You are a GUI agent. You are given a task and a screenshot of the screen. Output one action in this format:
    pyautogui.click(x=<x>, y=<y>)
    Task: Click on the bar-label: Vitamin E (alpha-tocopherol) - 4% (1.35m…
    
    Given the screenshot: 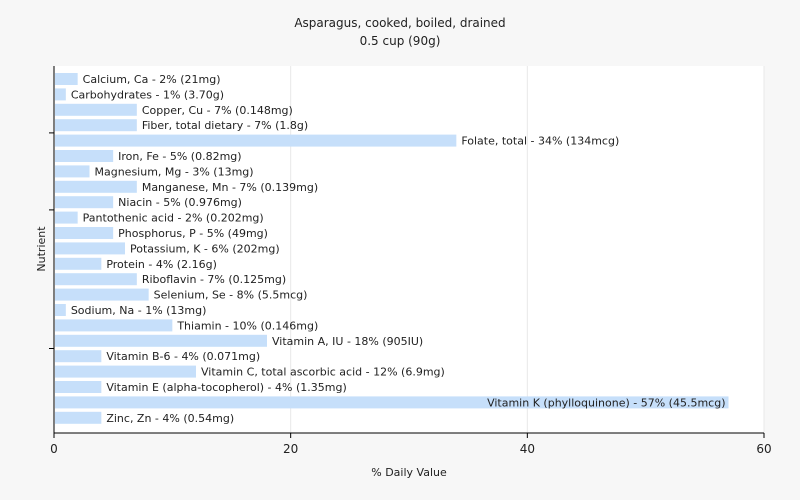 What is the action you would take?
    pyautogui.click(x=226, y=387)
    